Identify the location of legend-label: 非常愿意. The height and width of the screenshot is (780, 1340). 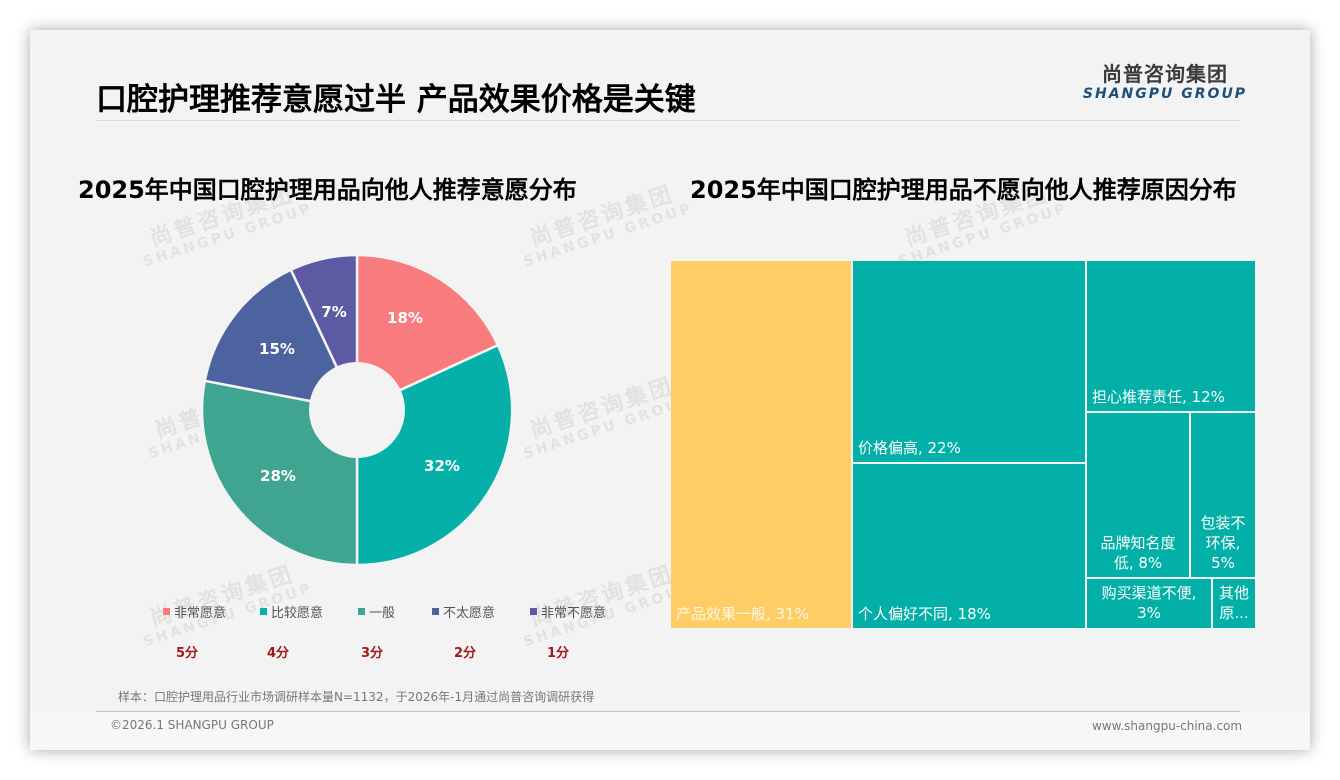
(200, 613).